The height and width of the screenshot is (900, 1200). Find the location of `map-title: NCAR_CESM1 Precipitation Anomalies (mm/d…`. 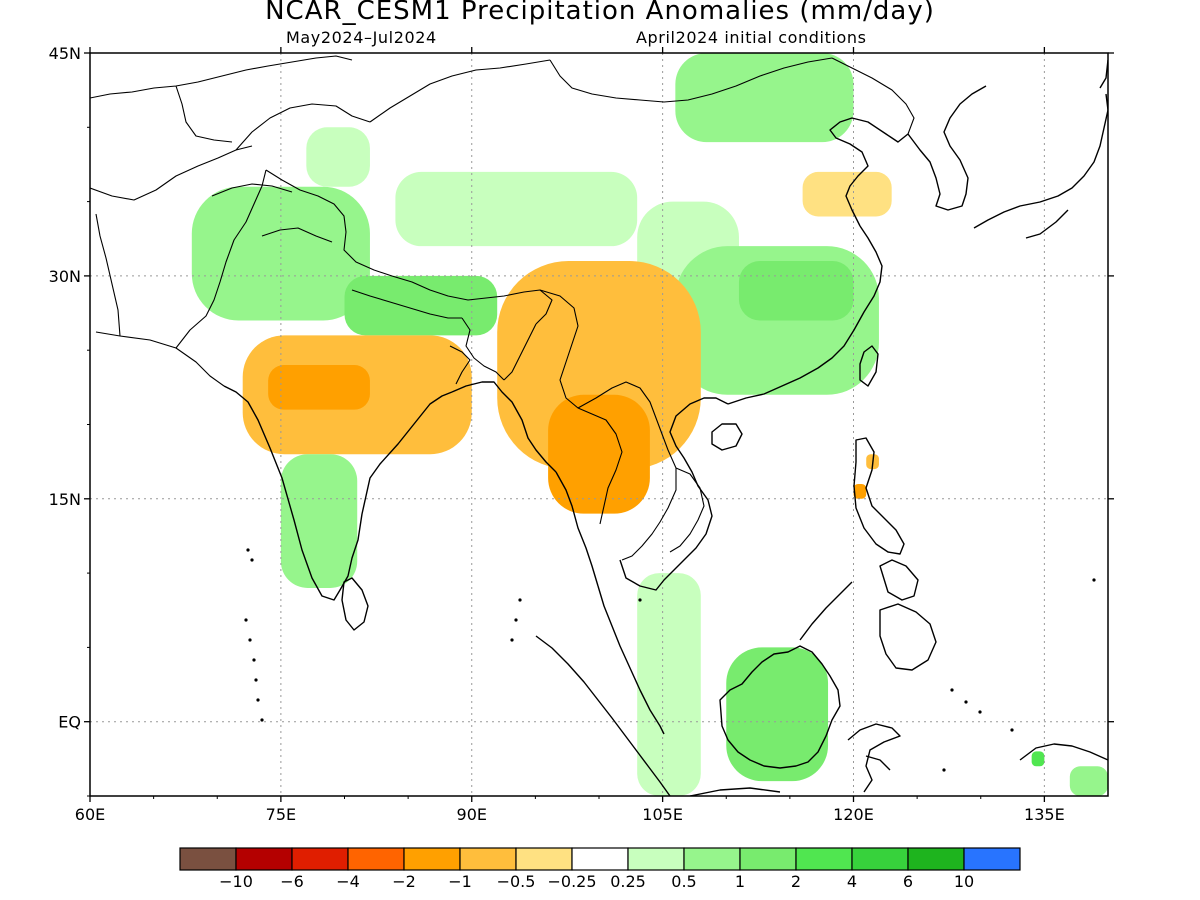

map-title: NCAR_CESM1 Precipitation Anomalies (mm/d… is located at coordinates (600, 13).